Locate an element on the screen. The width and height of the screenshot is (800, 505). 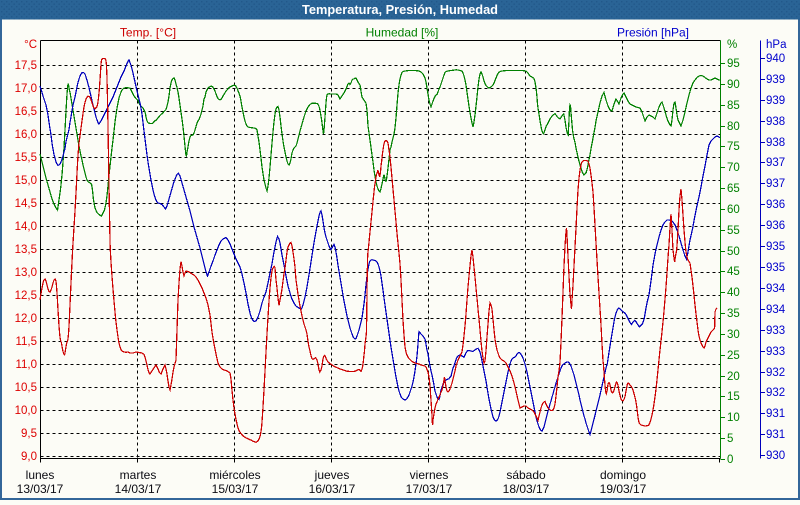
svg-text: jueves is located at coordinates (332, 475).